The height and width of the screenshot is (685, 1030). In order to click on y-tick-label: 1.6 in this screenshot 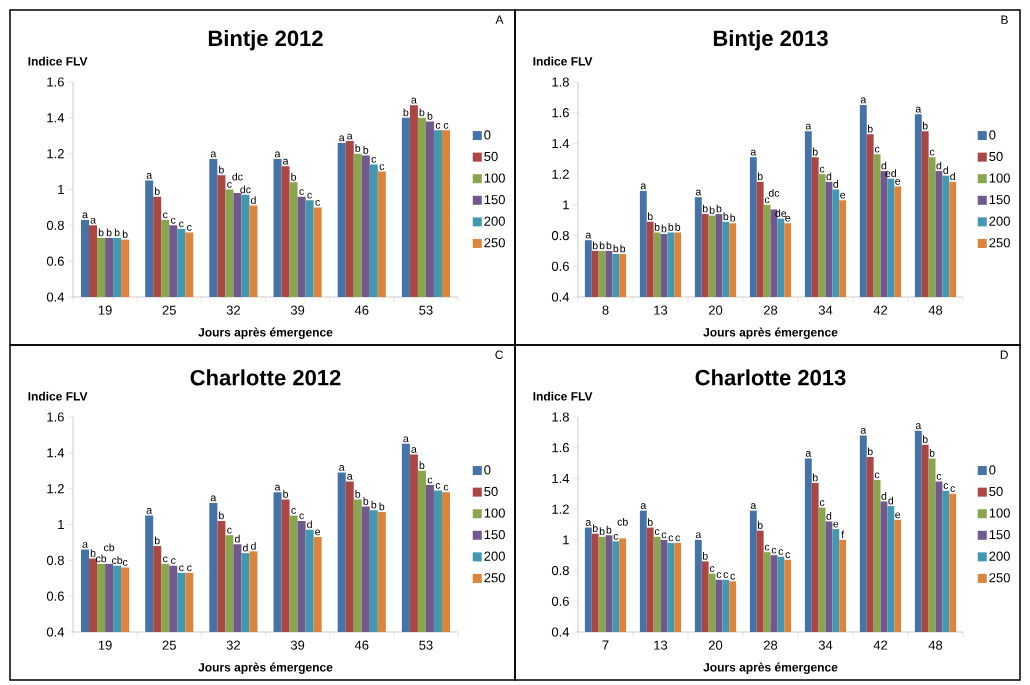, I will do `click(55, 417)`.